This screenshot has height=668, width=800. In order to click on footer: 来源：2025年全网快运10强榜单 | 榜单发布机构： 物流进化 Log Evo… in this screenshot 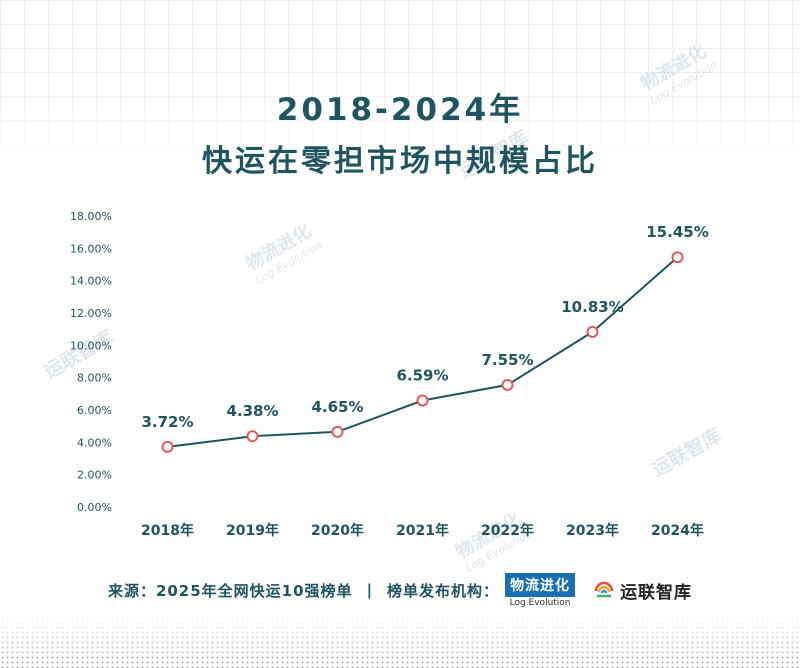, I will do `click(400, 590)`.